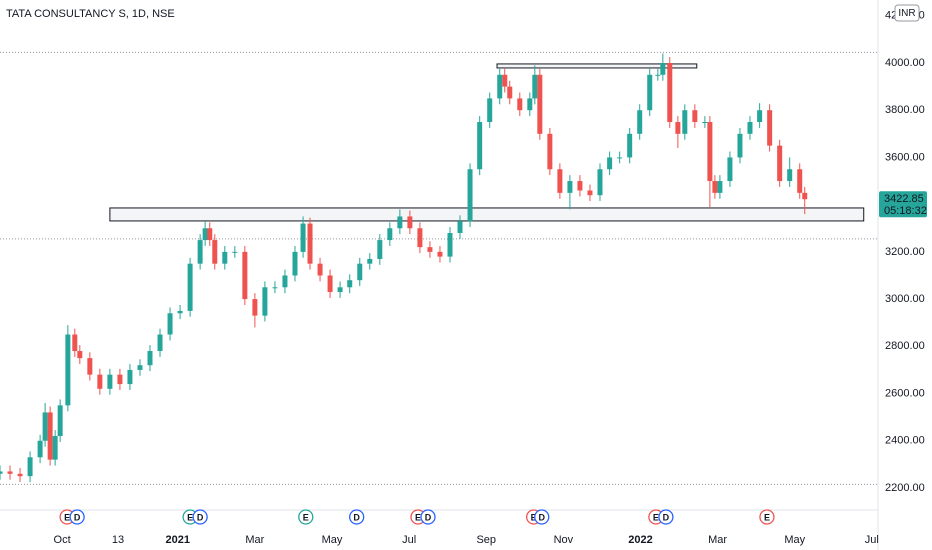 This screenshot has width=932, height=550. I want to click on currency-label: INR, so click(906, 13).